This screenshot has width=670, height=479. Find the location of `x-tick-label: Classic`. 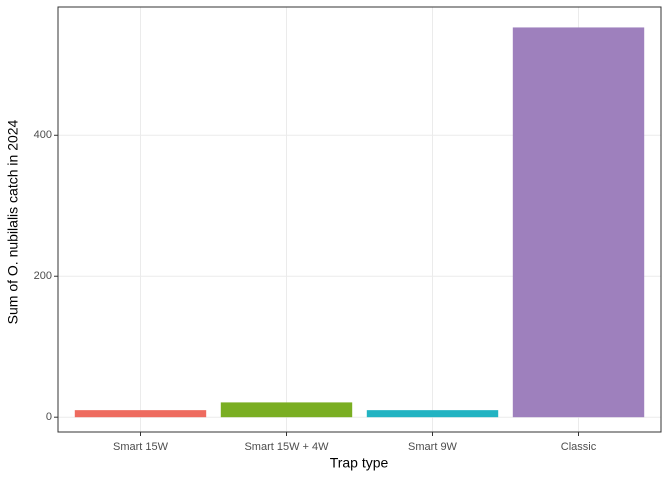

x-tick-label: Classic is located at coordinates (579, 447).